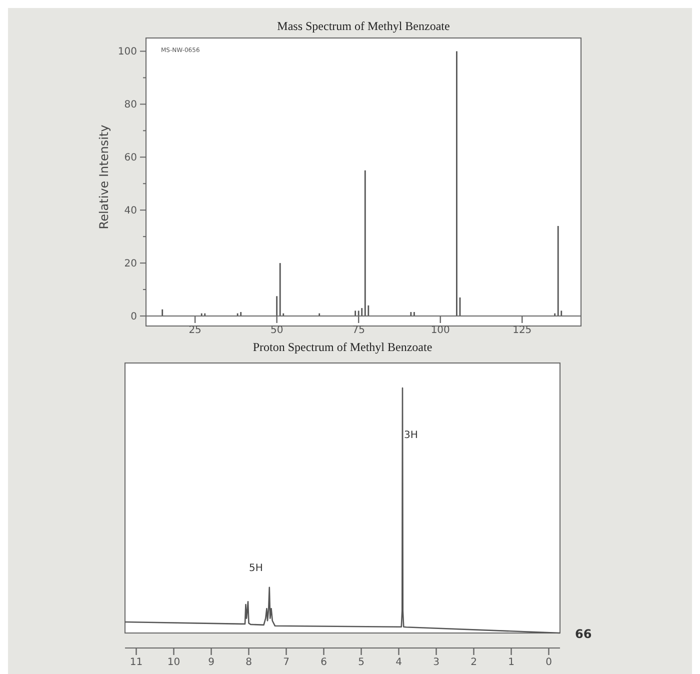  Describe the element at coordinates (363, 26) in the screenshot. I see `chart-title: Mass Spectrum of Methyl Benzoate` at that location.